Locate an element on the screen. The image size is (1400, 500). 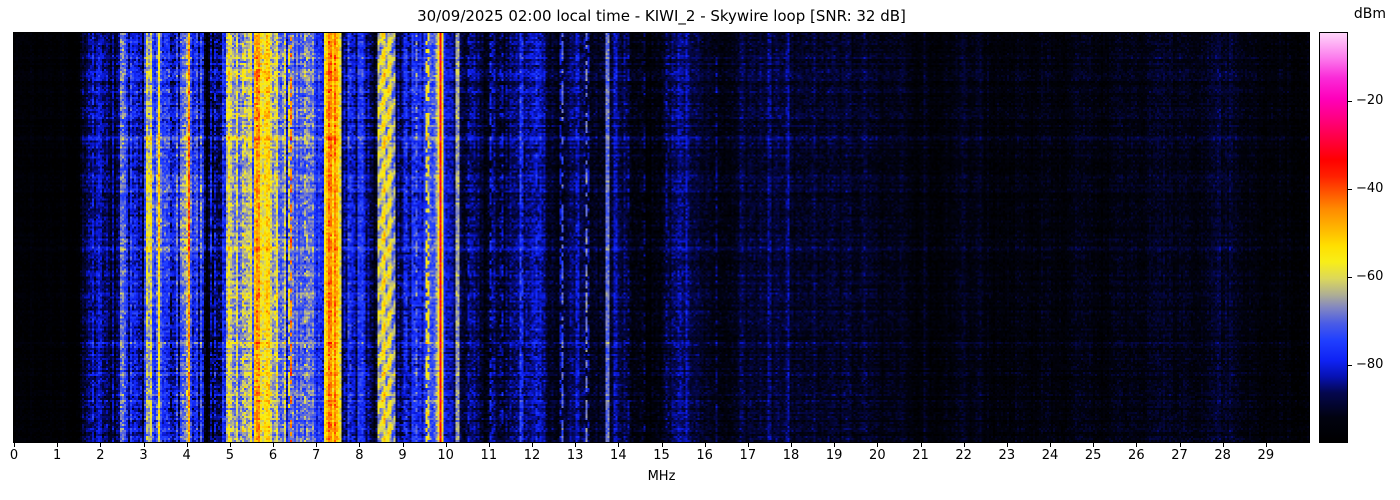
x-tick-label: 14 is located at coordinates (618, 455).